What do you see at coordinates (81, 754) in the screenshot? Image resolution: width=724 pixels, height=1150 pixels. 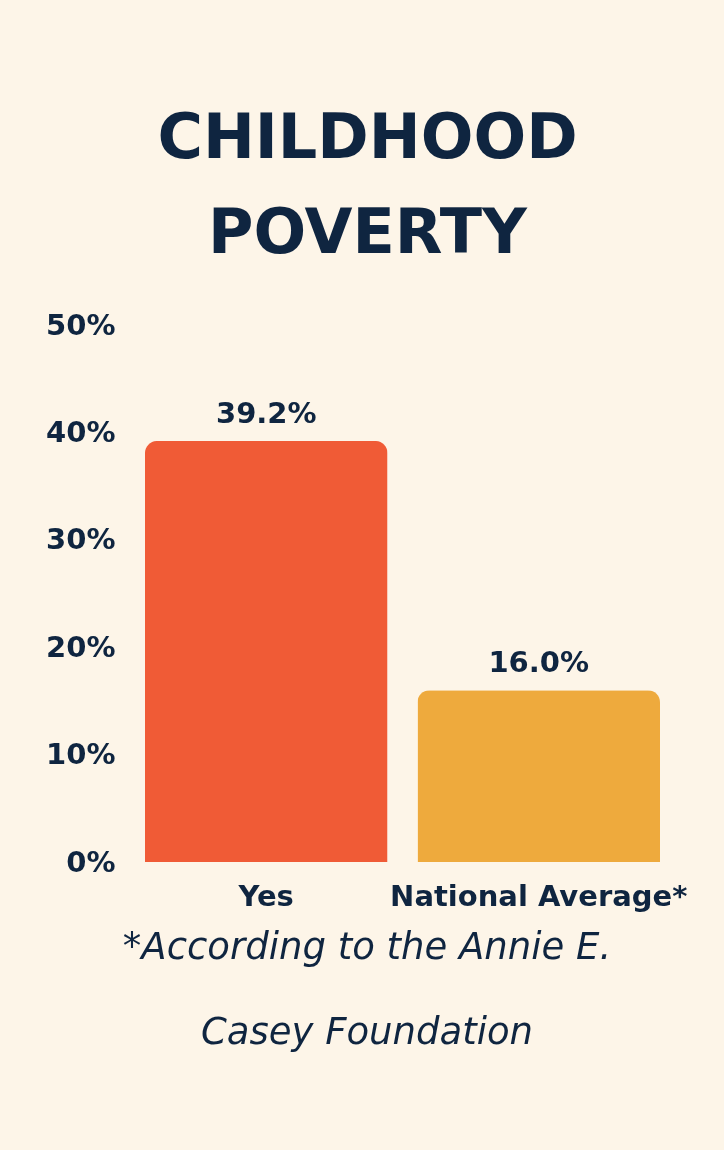 I see `y-tick-label: 10%` at bounding box center [81, 754].